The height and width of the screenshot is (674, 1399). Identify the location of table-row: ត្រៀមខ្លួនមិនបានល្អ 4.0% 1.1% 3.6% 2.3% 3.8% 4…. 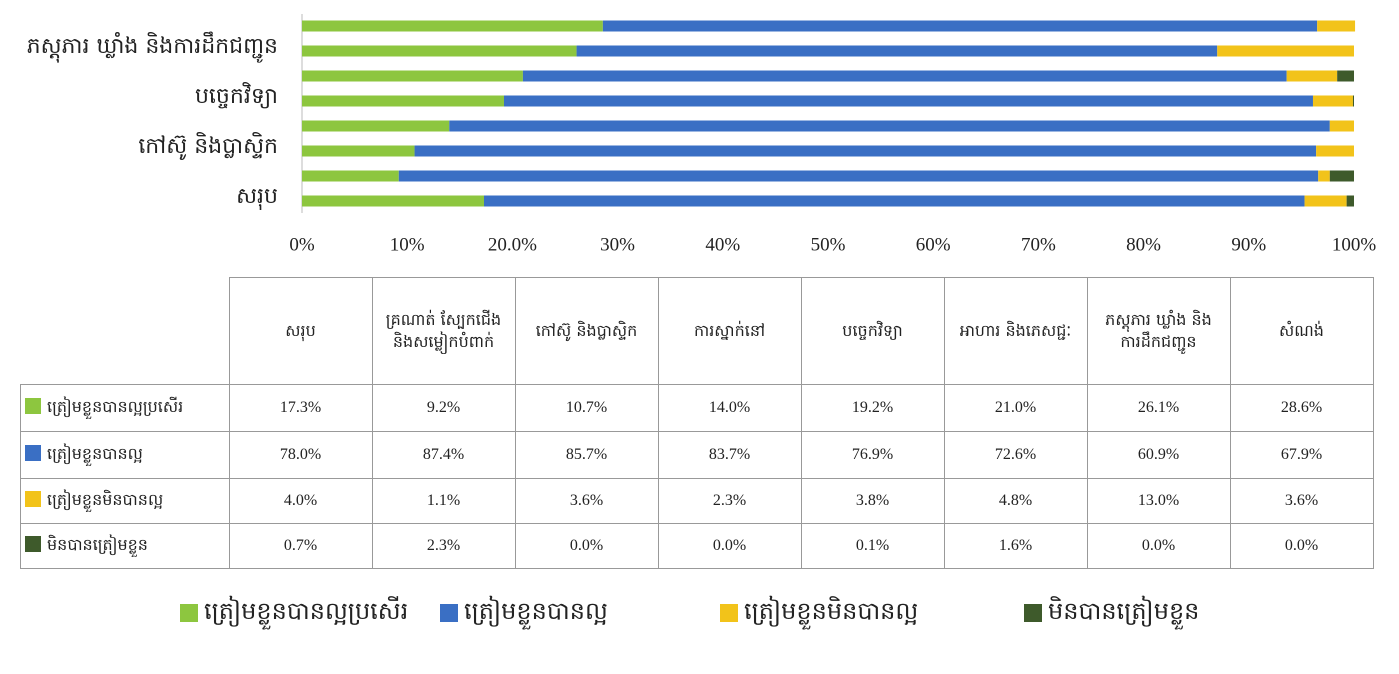
(697, 501).